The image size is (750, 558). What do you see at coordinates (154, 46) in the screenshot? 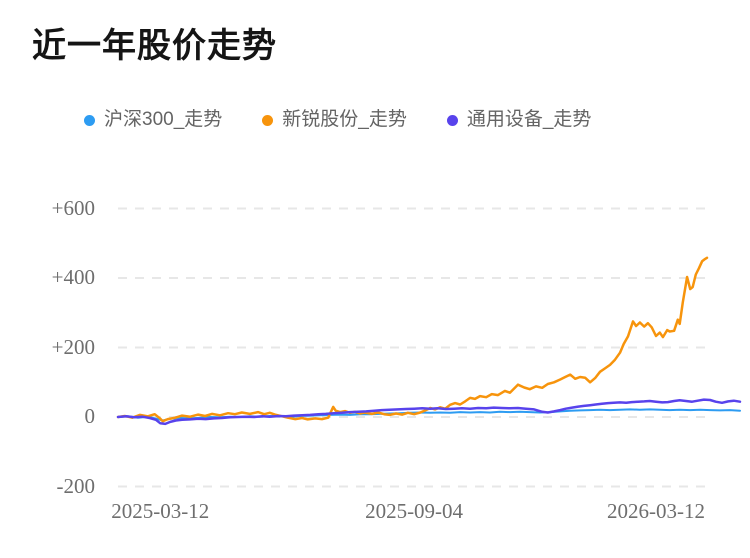
I see `chart-title: 近一年股价走势` at bounding box center [154, 46].